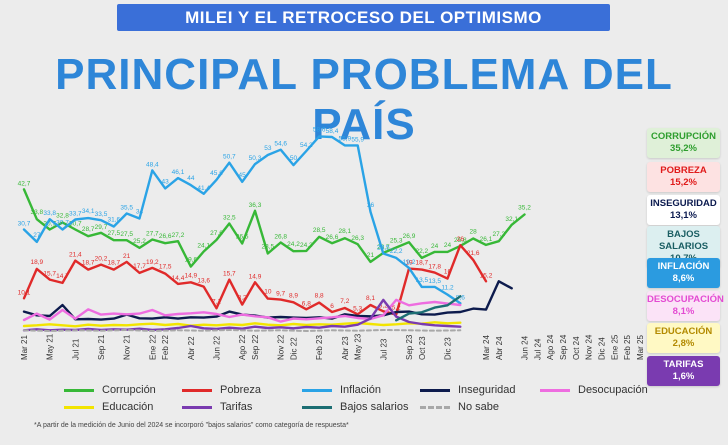  I want to click on legend-label: Bajos salarios, so click(374, 407).